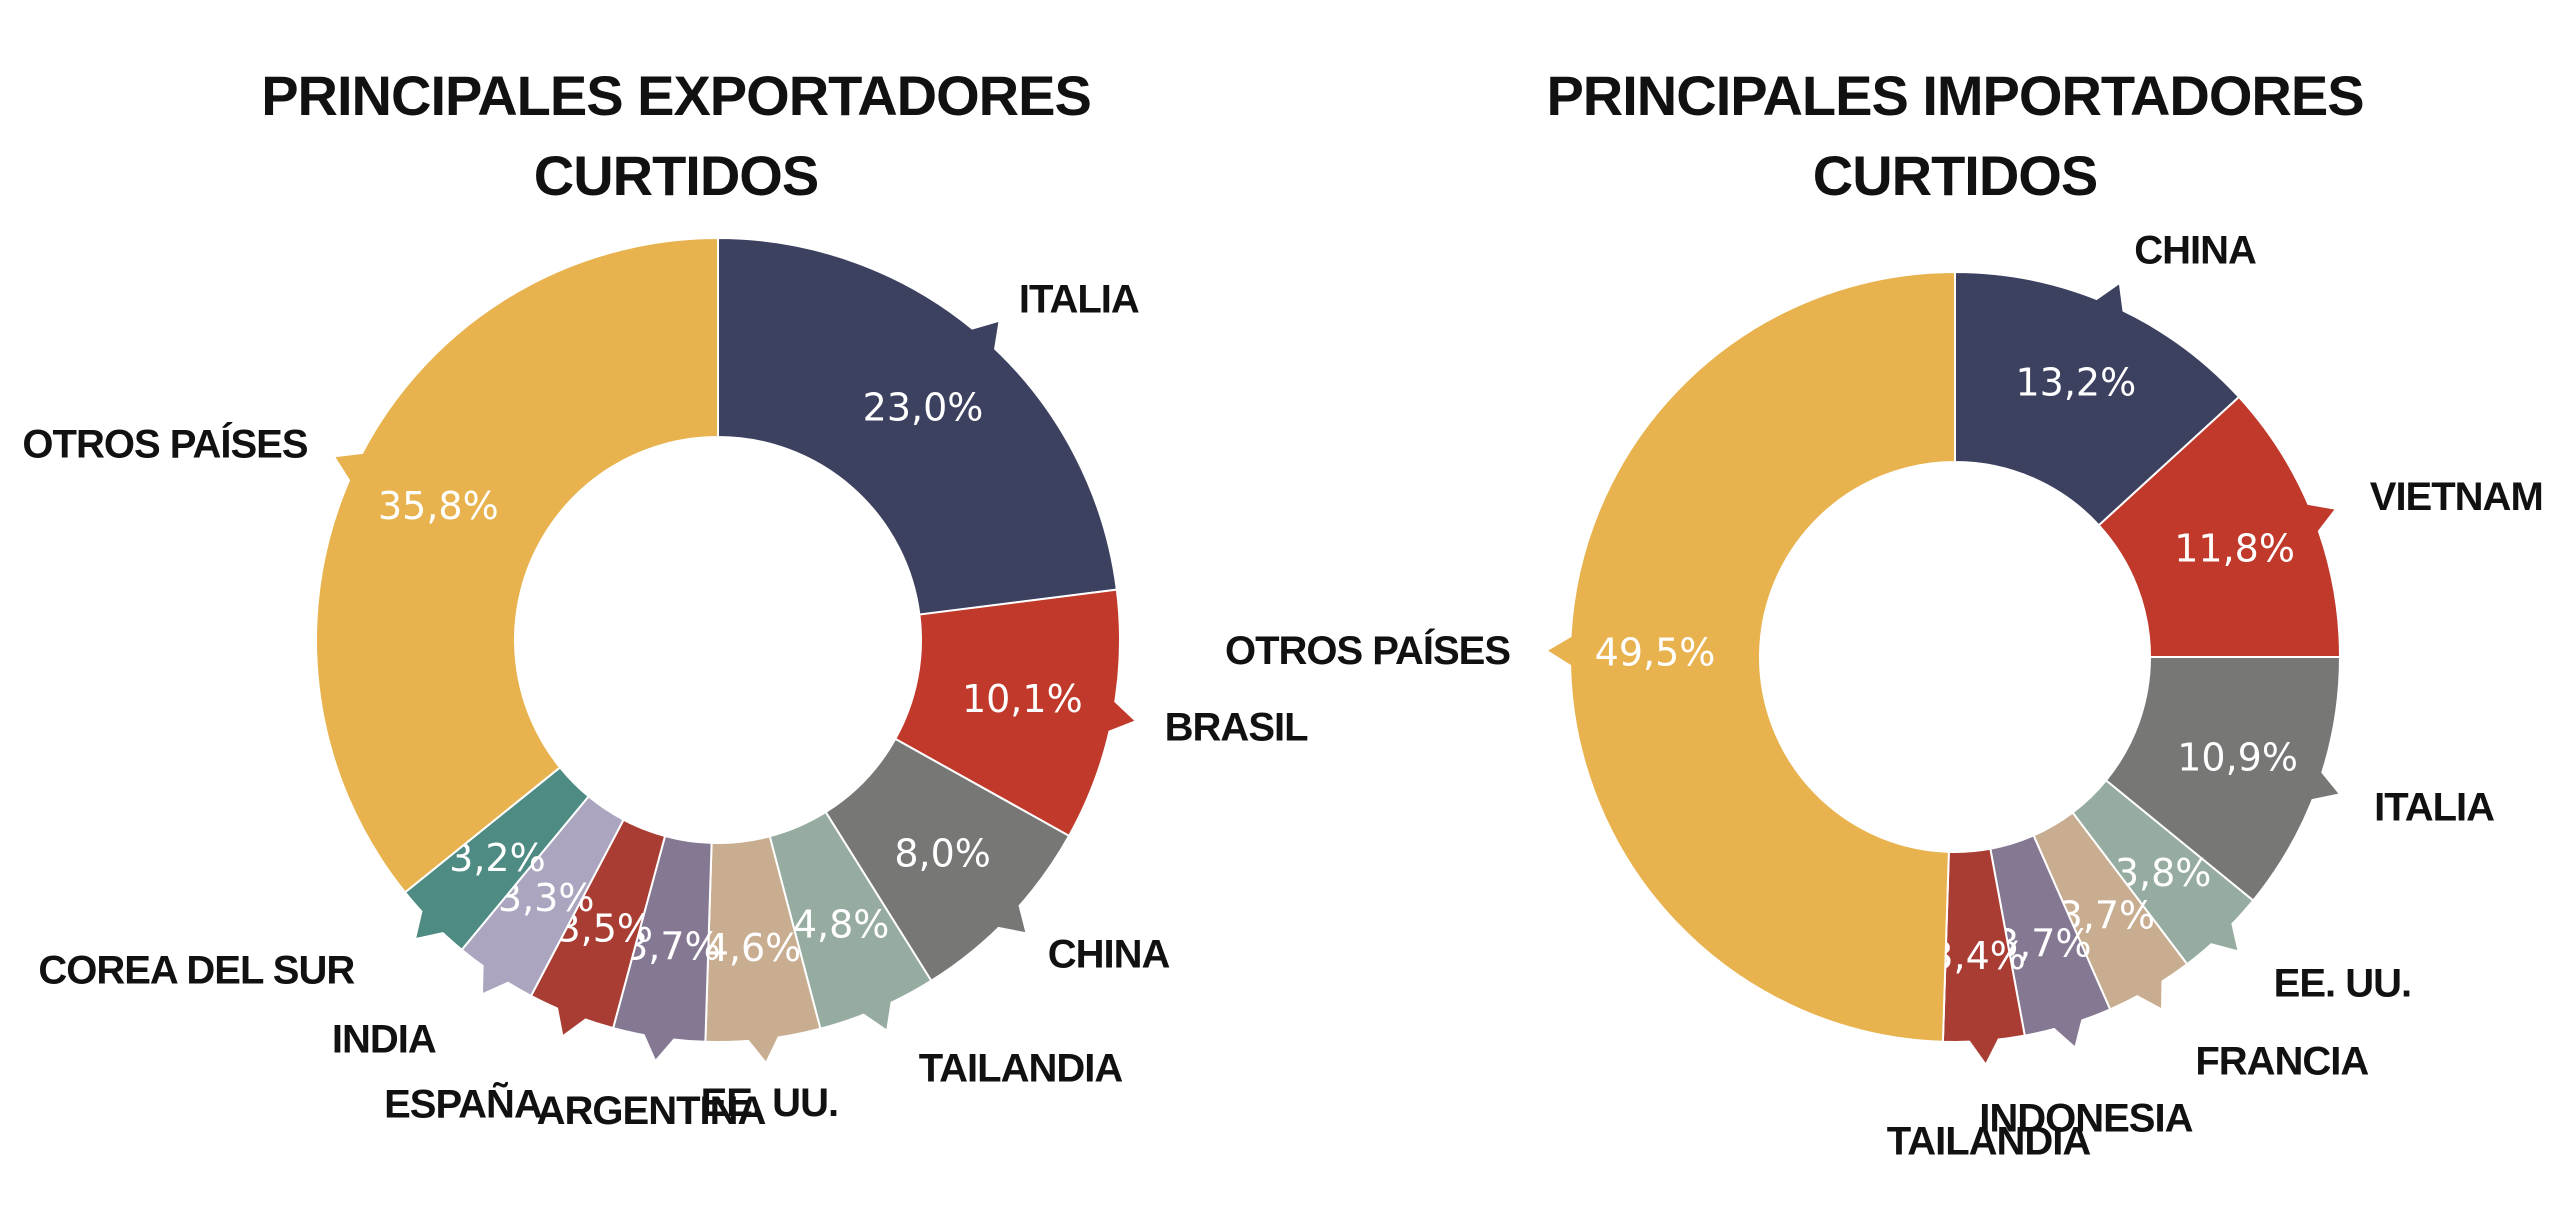 The width and height of the screenshot is (2560, 1216). I want to click on value-label-ee-uu: 4,6%, so click(753, 948).